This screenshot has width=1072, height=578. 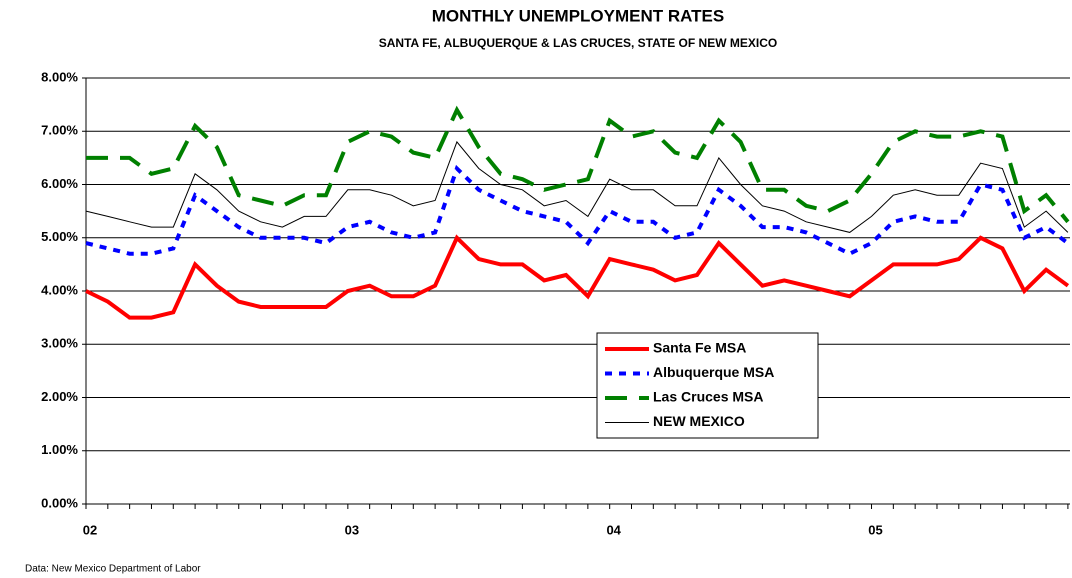 What do you see at coordinates (699, 348) in the screenshot?
I see `legend-label: Santa Fe MSA` at bounding box center [699, 348].